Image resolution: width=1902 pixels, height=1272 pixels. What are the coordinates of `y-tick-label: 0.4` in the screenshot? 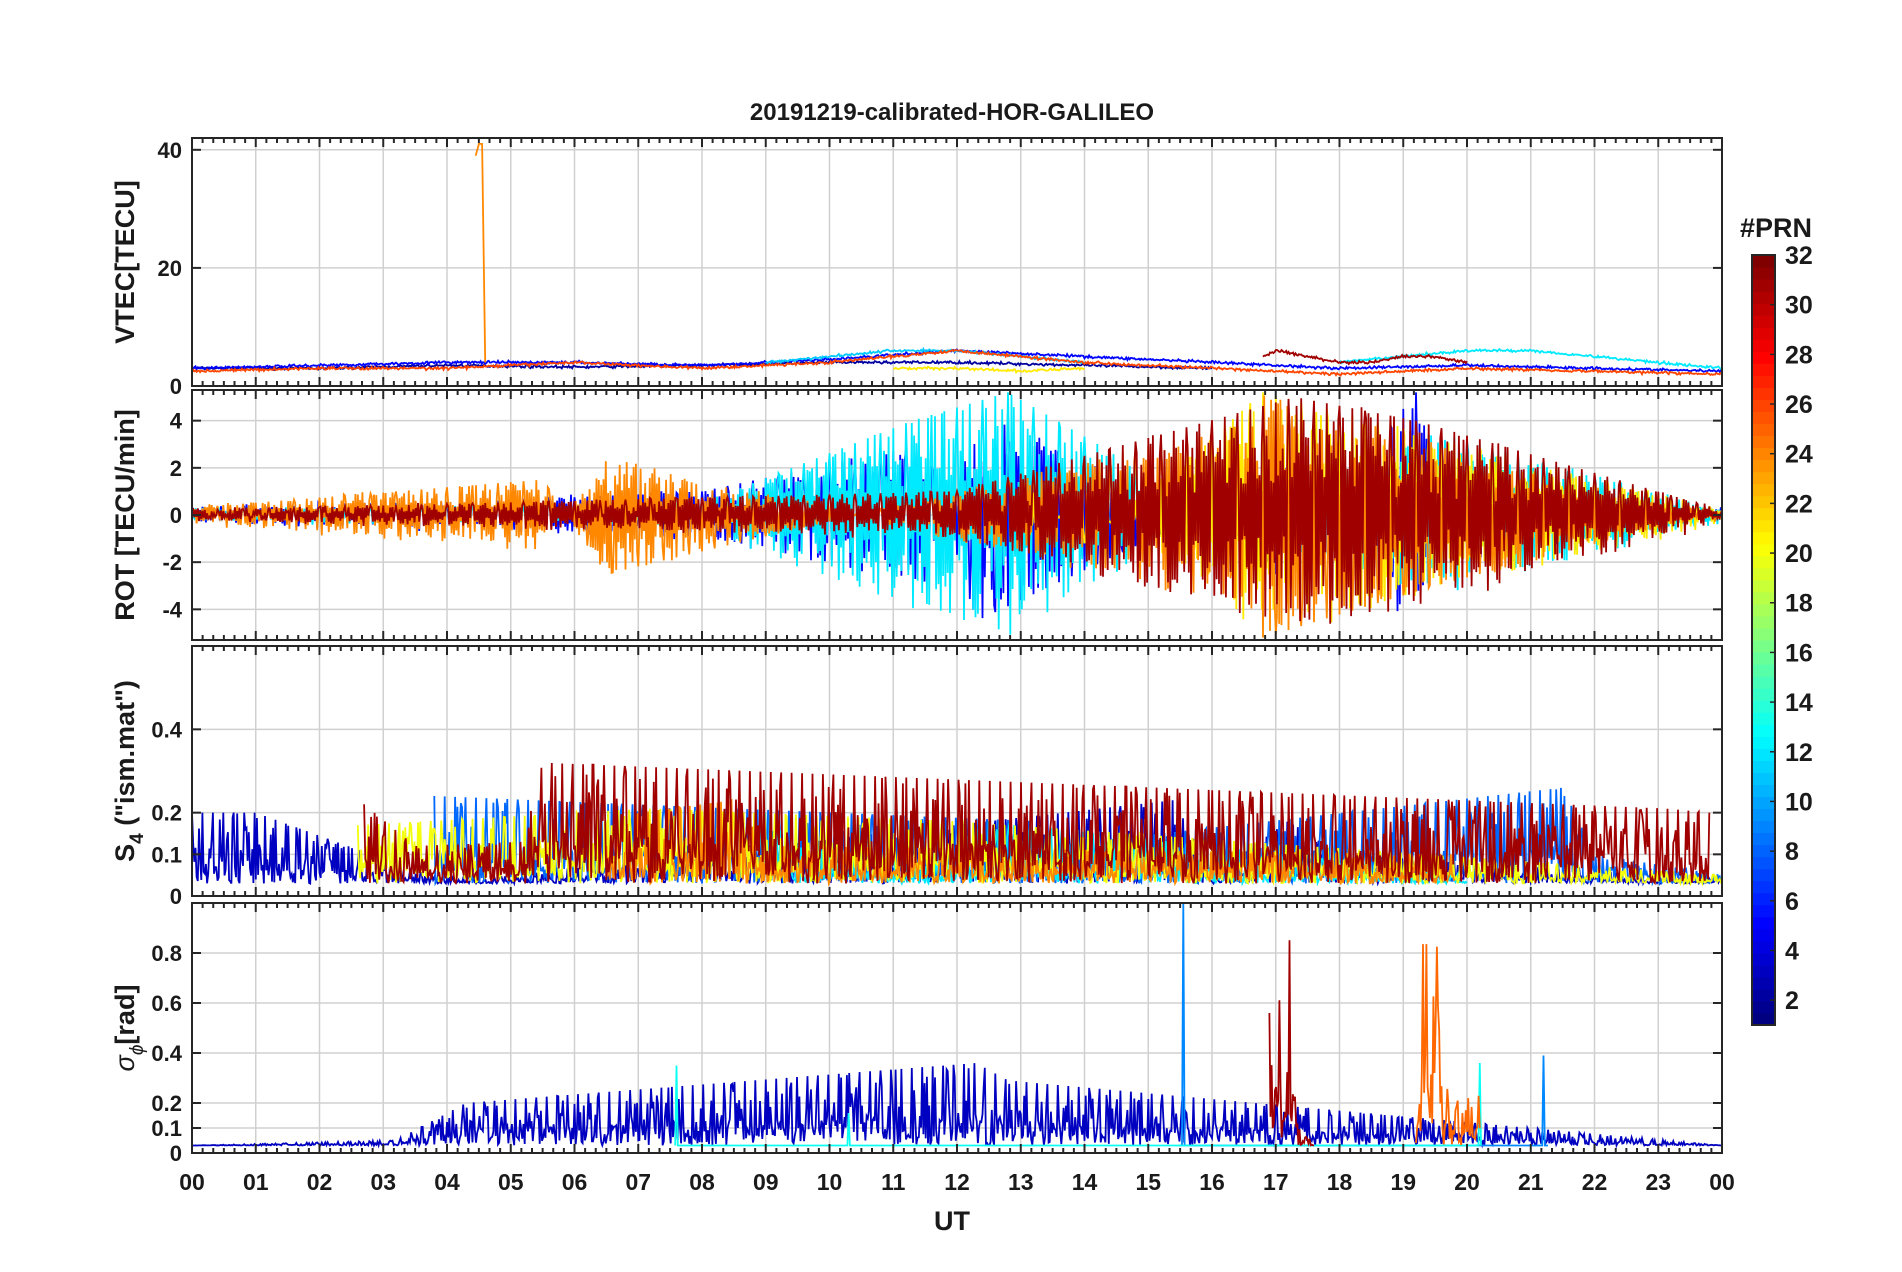 It's located at (166, 1053).